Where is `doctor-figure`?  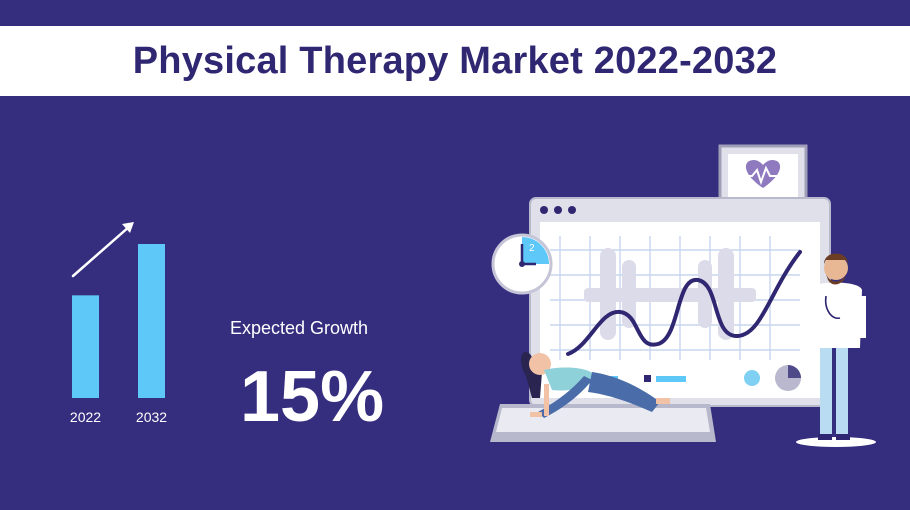 doctor-figure is located at coordinates (836, 350).